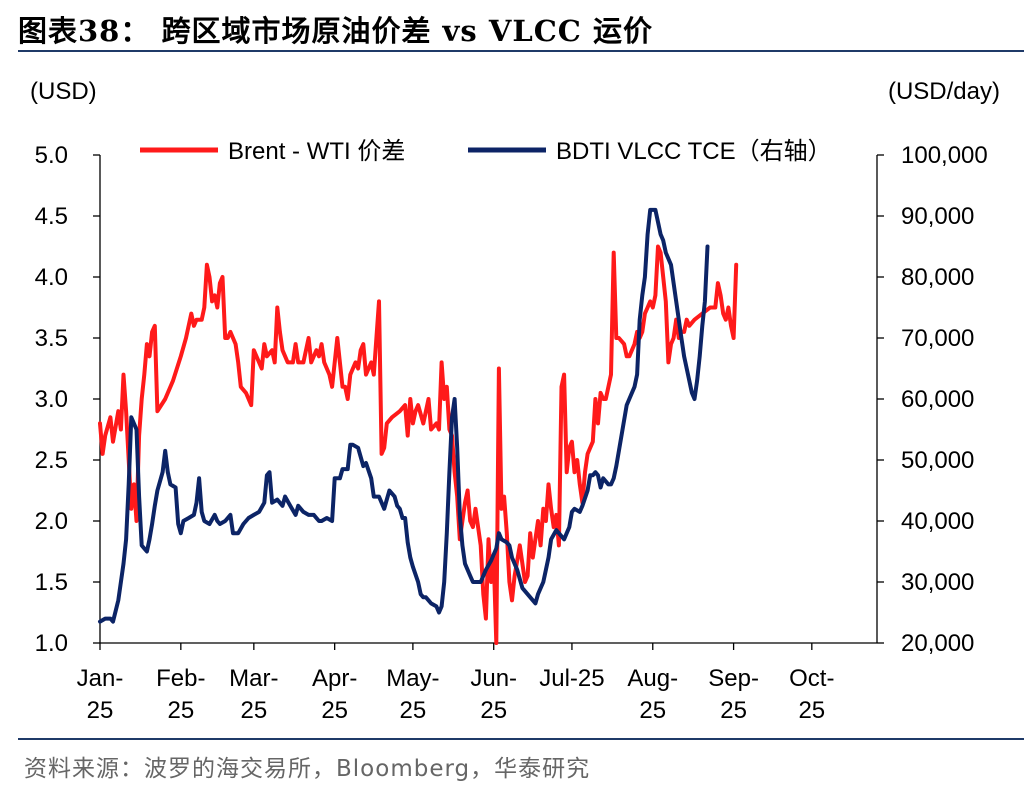 This screenshot has width=1036, height=792. What do you see at coordinates (937, 460) in the screenshot?
I see `right-tick-label: 50,000` at bounding box center [937, 460].